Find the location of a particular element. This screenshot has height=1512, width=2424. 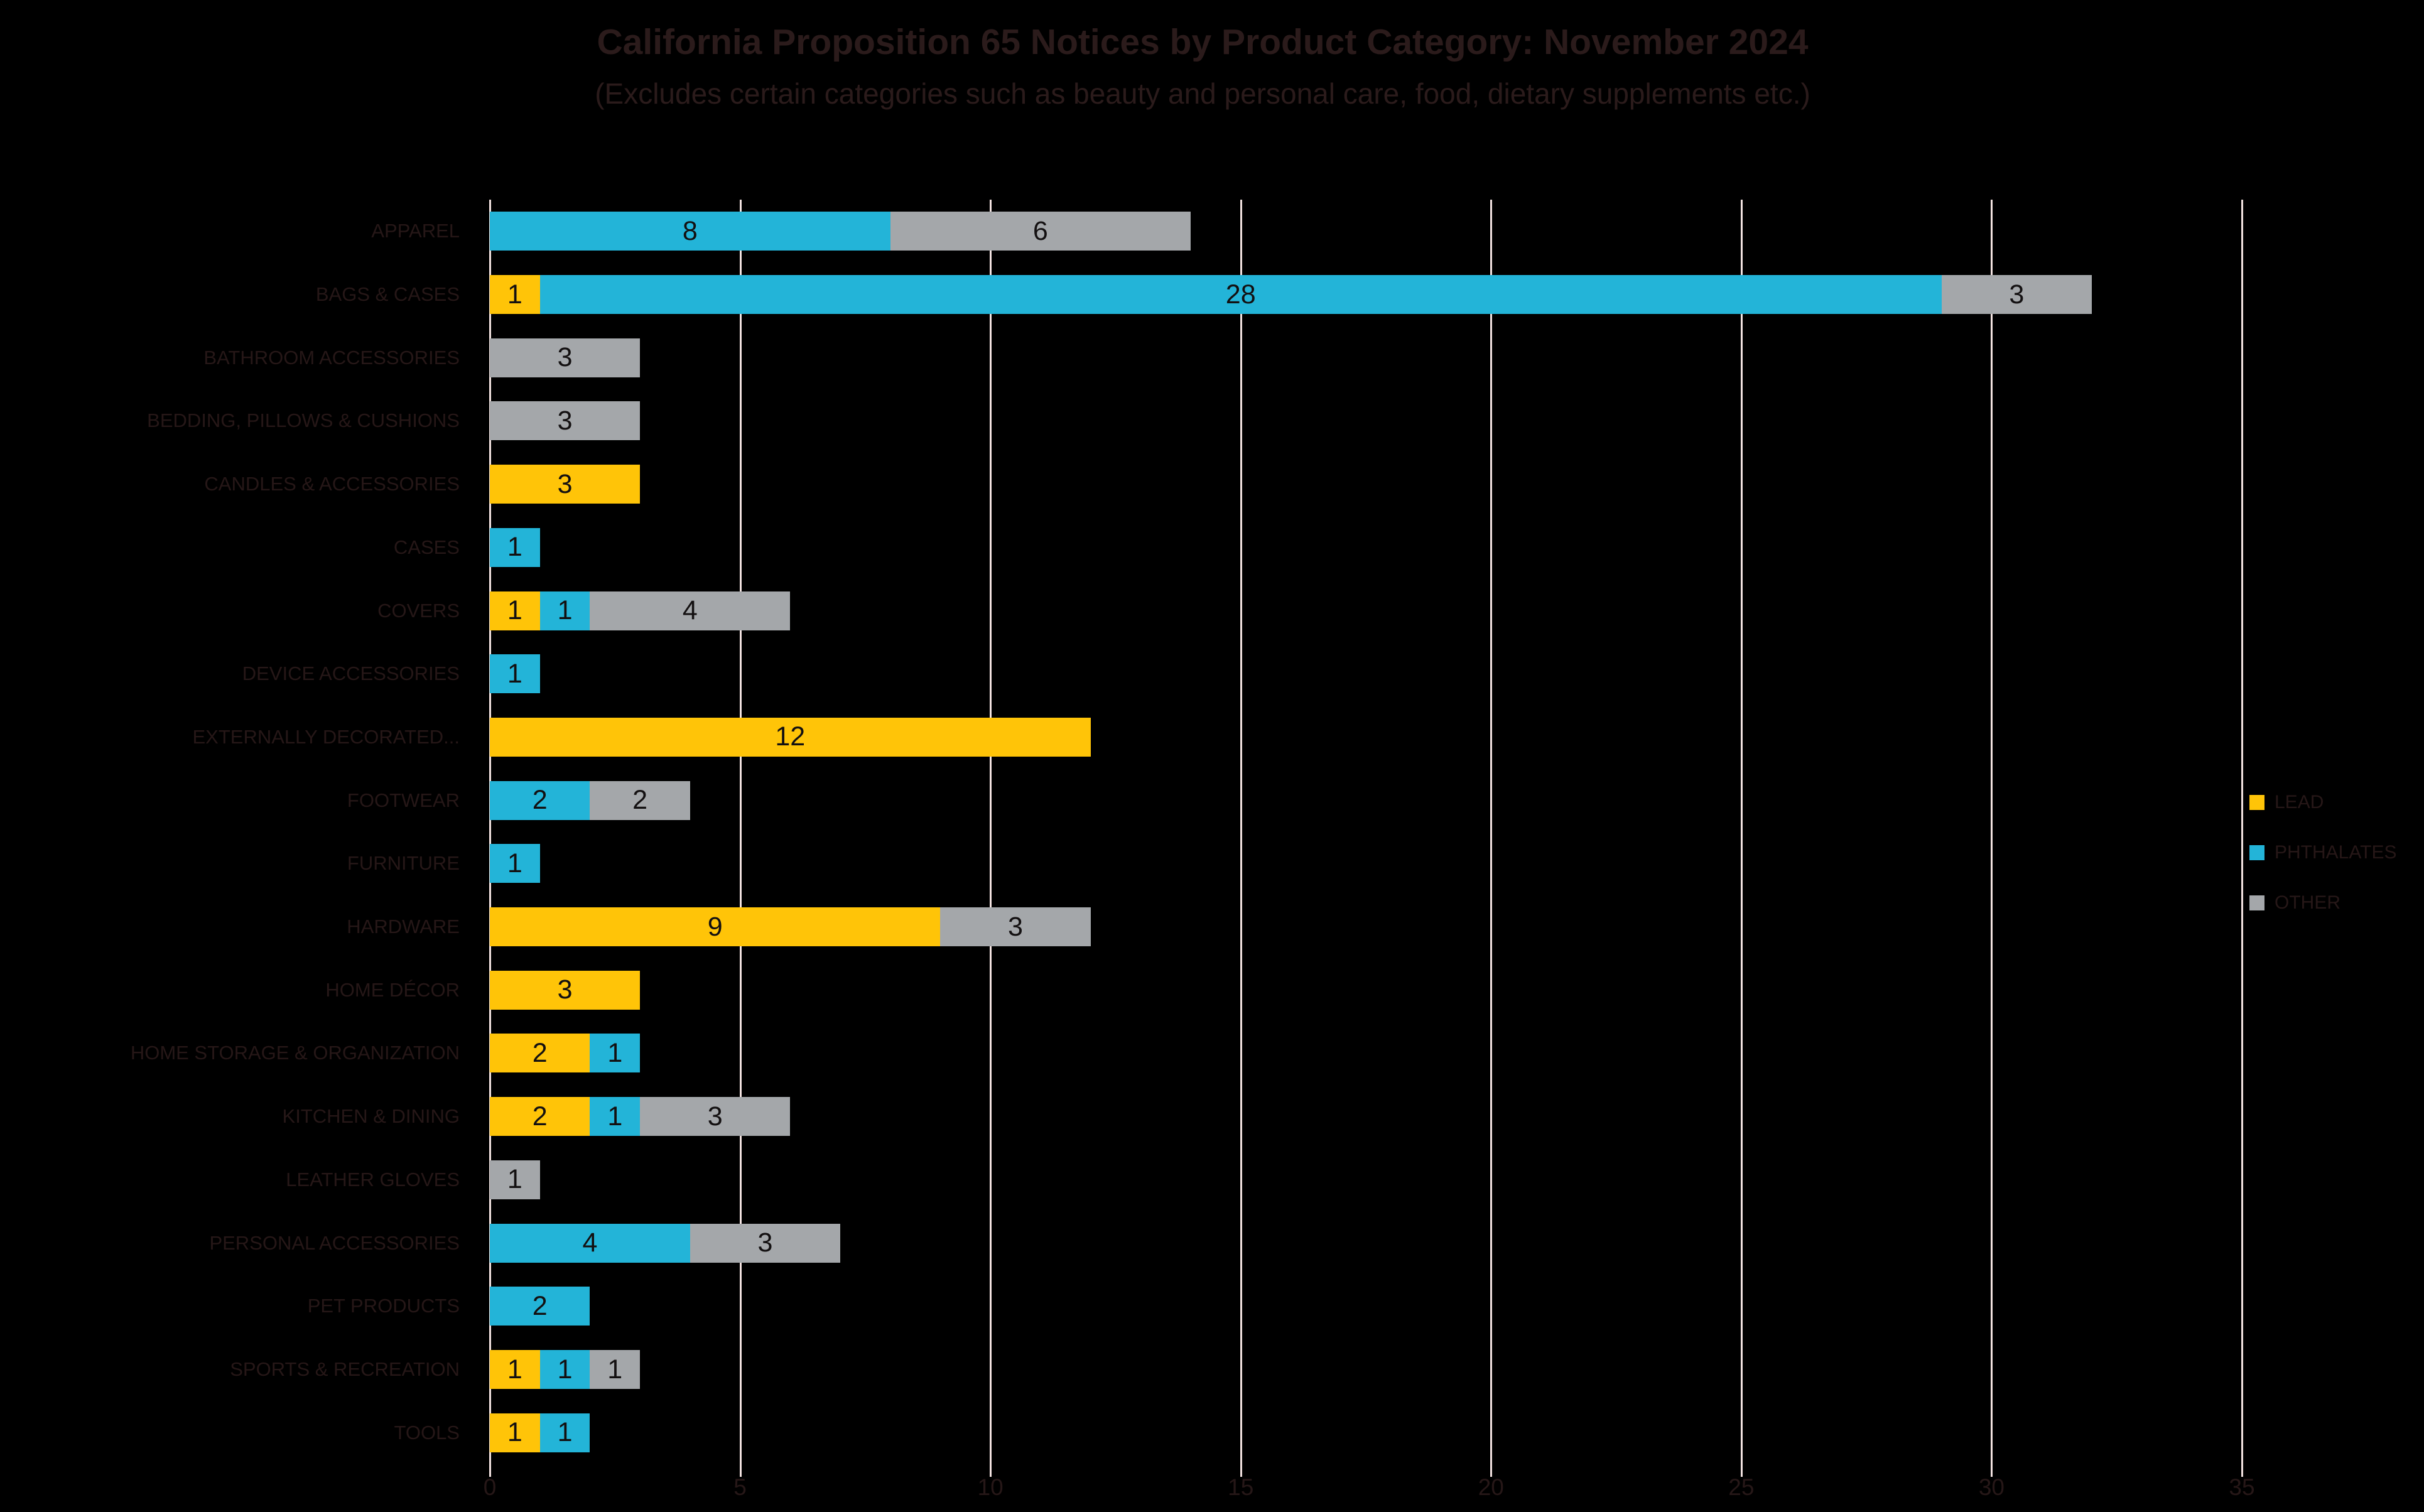

stacked-bar: 2 is located at coordinates (1366, 1306).